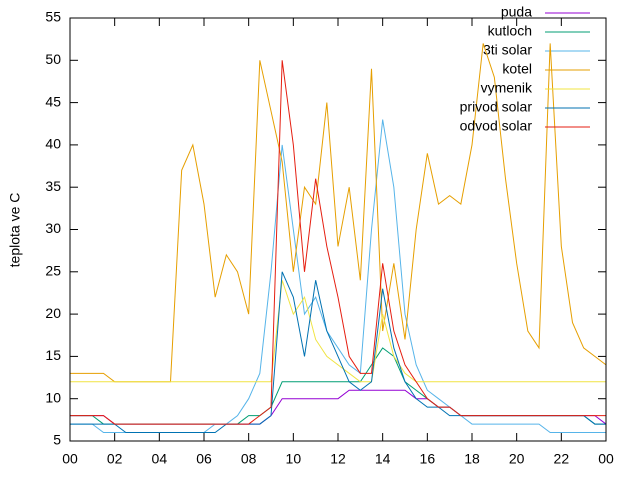 The height and width of the screenshot is (480, 640). Describe the element at coordinates (53, 271) in the screenshot. I see `y-tick-label: 25` at that location.